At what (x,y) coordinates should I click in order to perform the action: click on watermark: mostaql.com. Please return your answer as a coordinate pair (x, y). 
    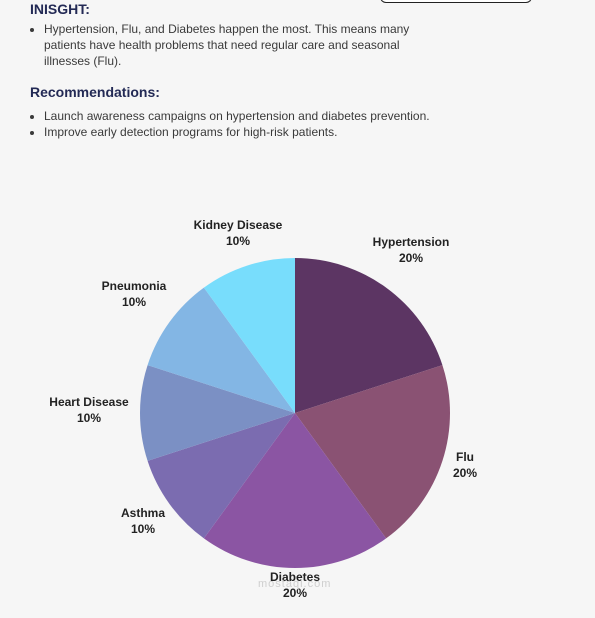
    Looking at the image, I should click on (295, 584).